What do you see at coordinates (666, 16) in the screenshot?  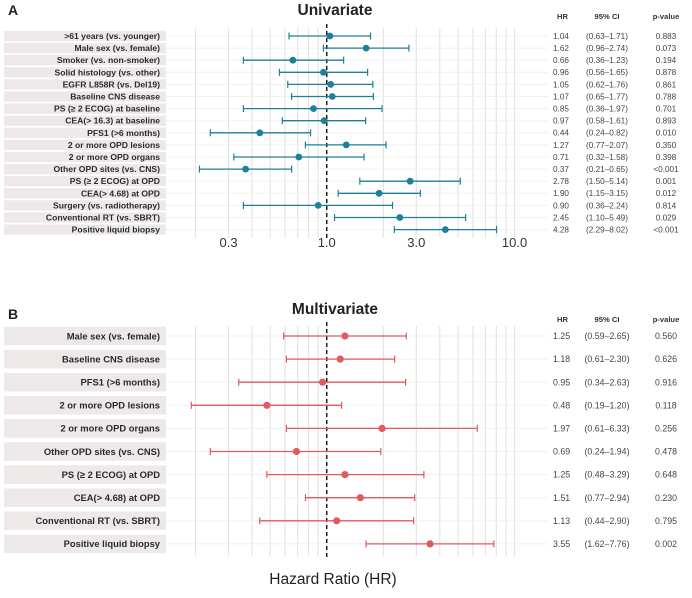 I see `column-header-p: p-value` at bounding box center [666, 16].